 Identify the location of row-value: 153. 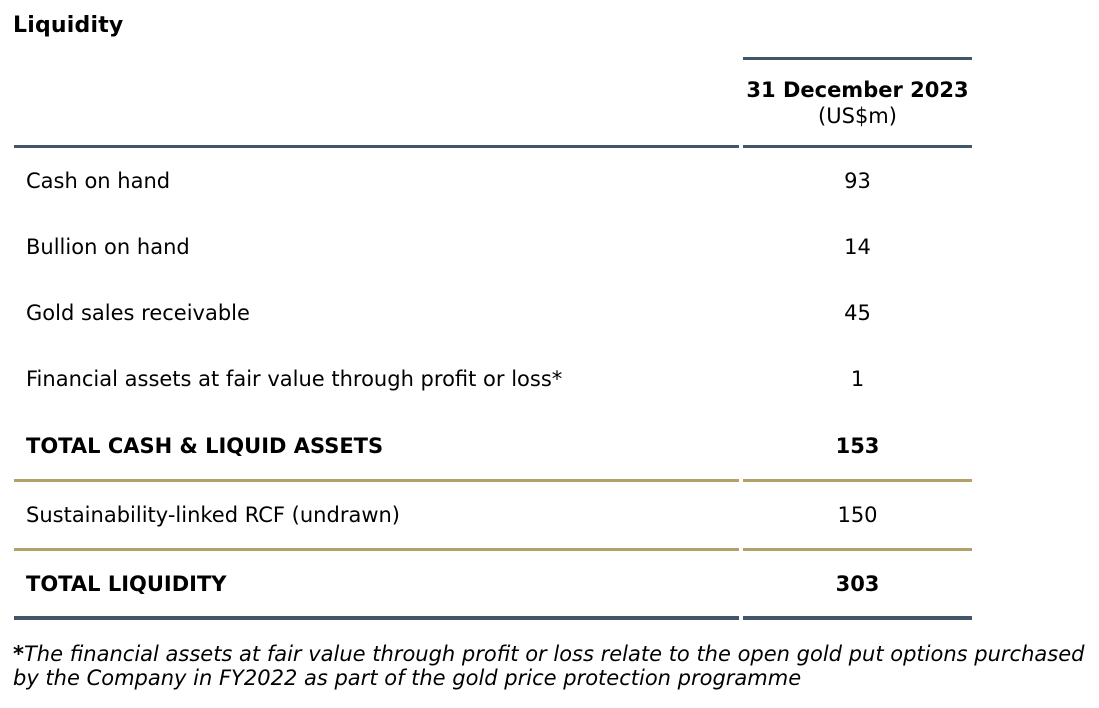
(857, 445).